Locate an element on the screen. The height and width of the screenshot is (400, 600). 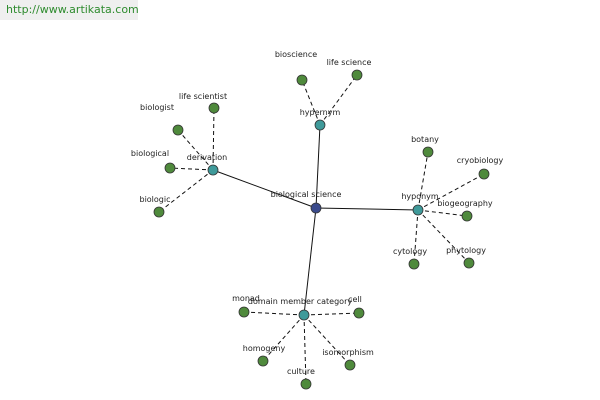
node-label: monad is located at coordinates (246, 298).